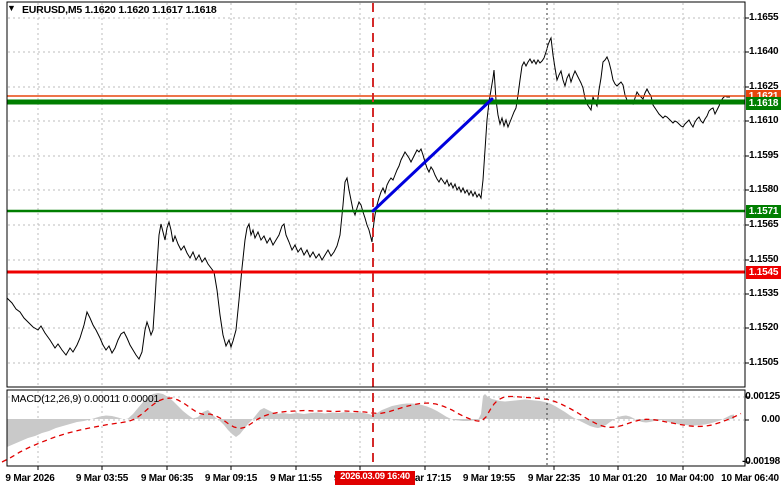  What do you see at coordinates (763, 103) in the screenshot?
I see `price-badge-1.1618: 1.1618` at bounding box center [763, 103].